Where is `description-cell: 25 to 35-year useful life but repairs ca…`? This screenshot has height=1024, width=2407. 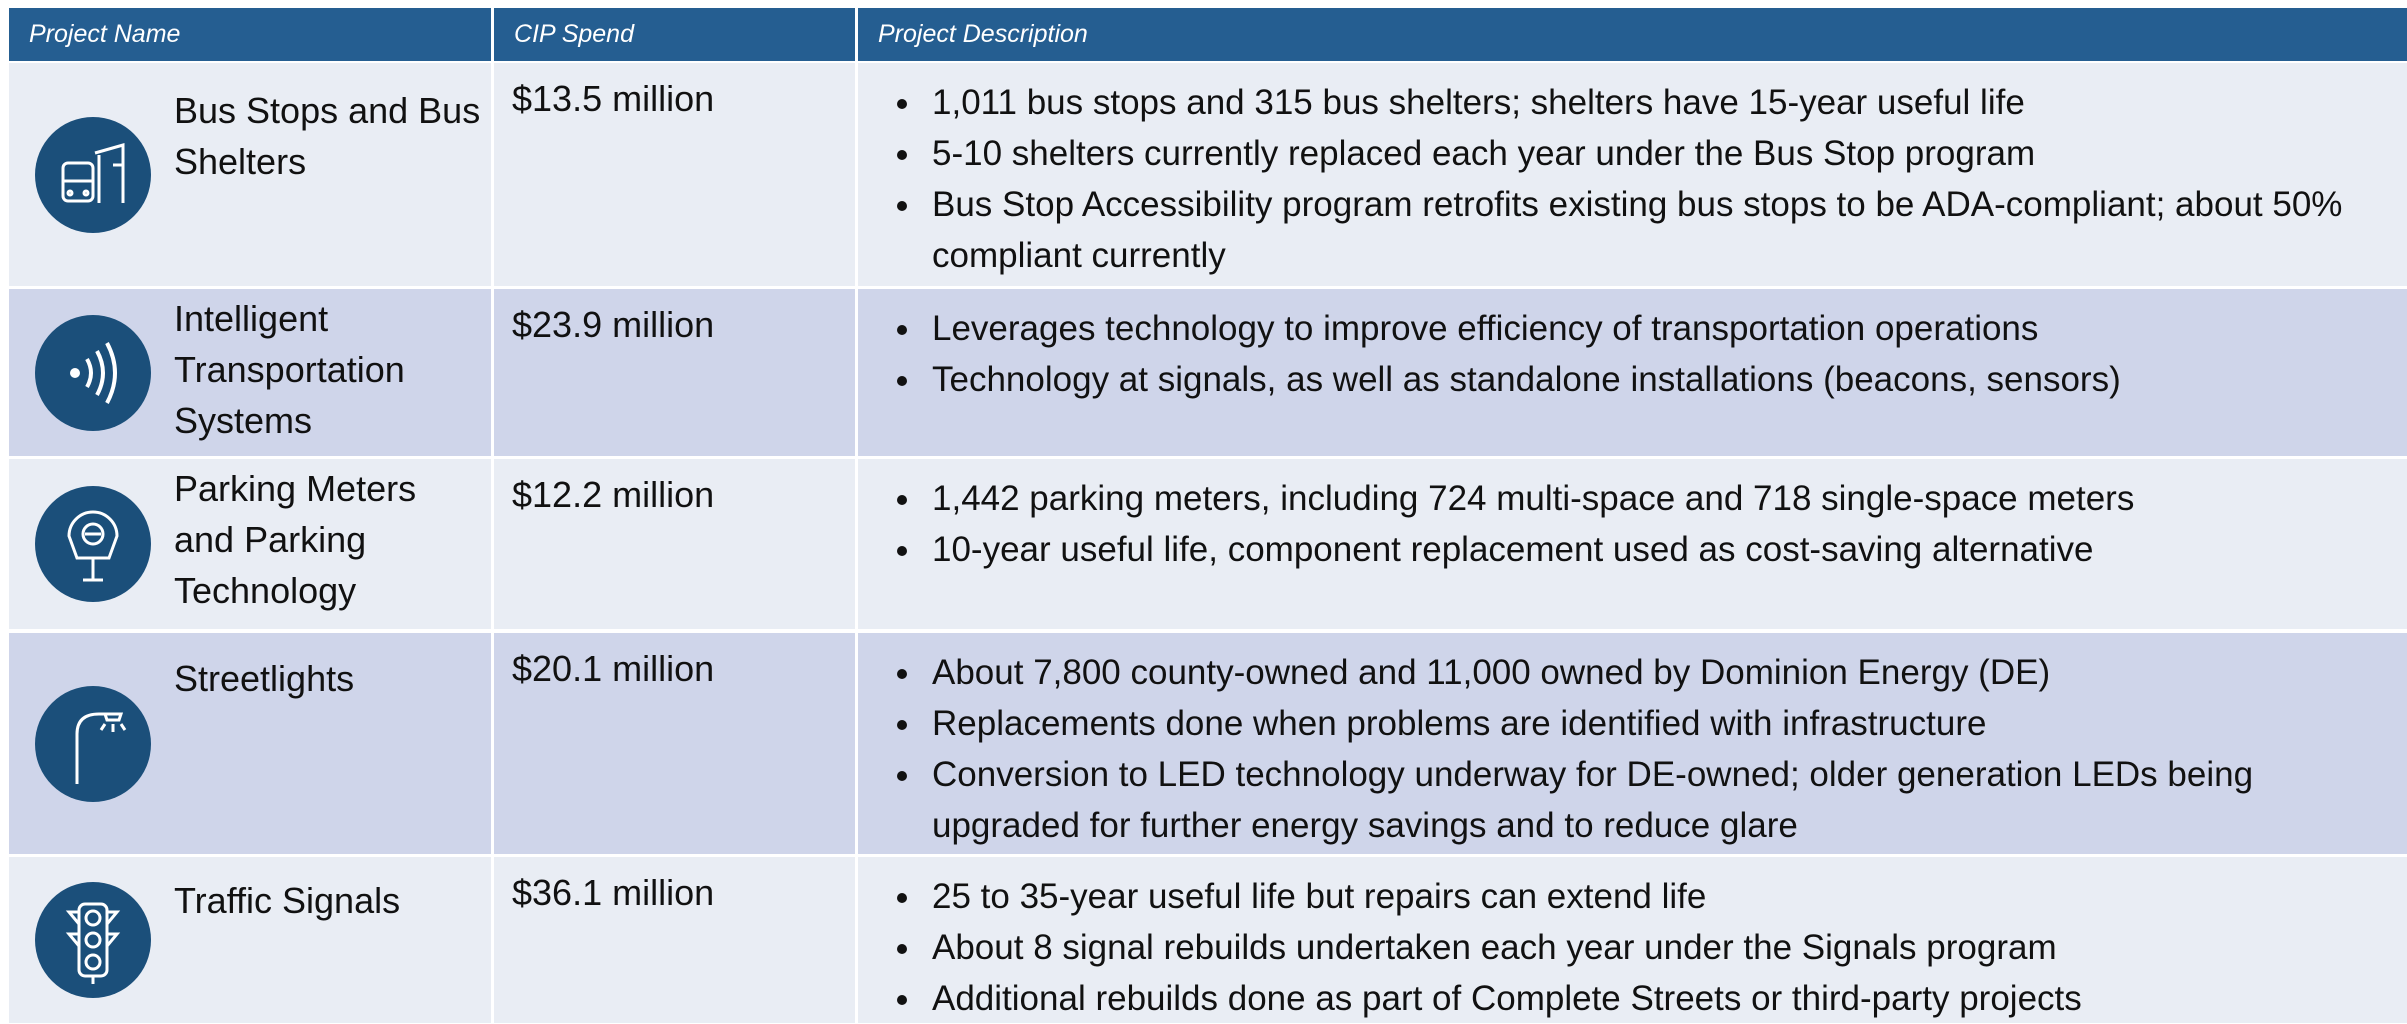
description-cell: 25 to 35-year useful life but repairs ca… is located at coordinates (1632, 940).